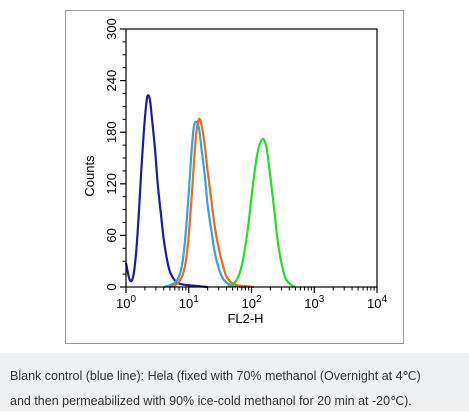  What do you see at coordinates (111, 184) in the screenshot?
I see `y-tick-label: 120` at bounding box center [111, 184].